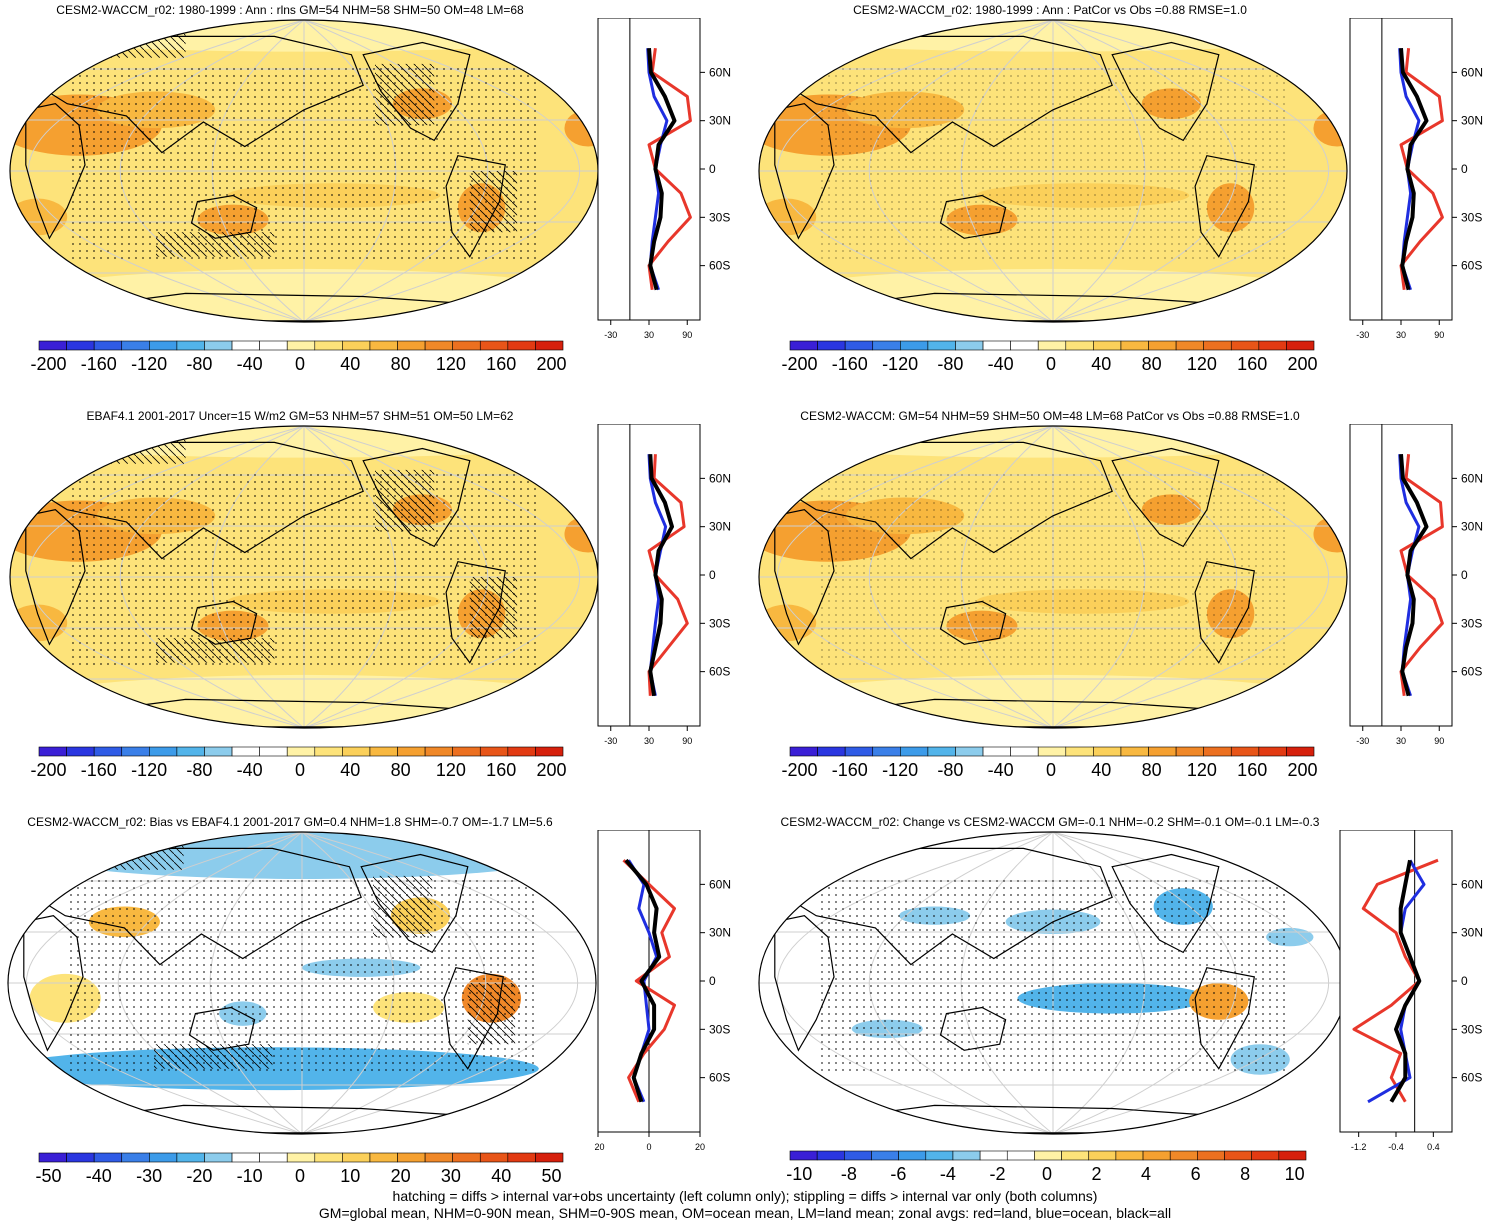  What do you see at coordinates (302, 983) in the screenshot?
I see `map-p5` at bounding box center [302, 983].